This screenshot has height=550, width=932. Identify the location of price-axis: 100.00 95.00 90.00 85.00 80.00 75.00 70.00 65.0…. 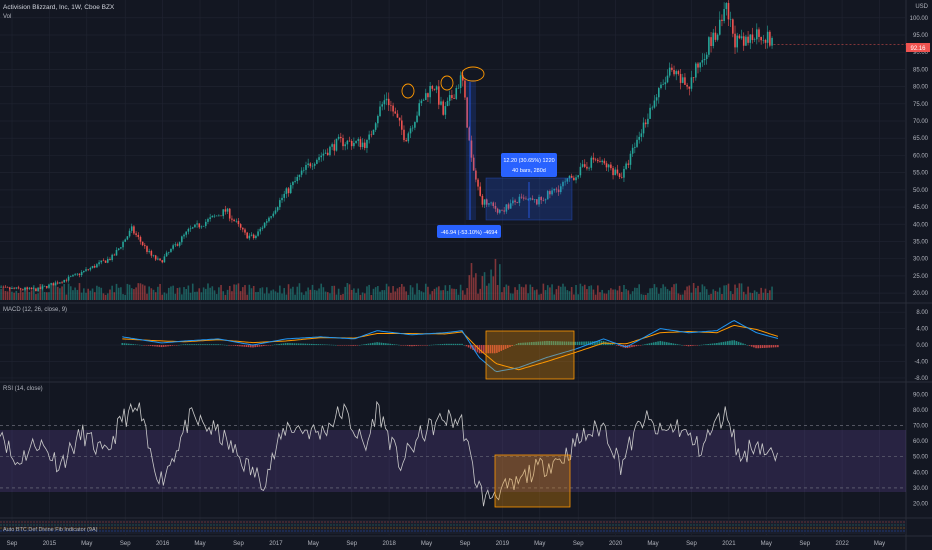
(919, 156).